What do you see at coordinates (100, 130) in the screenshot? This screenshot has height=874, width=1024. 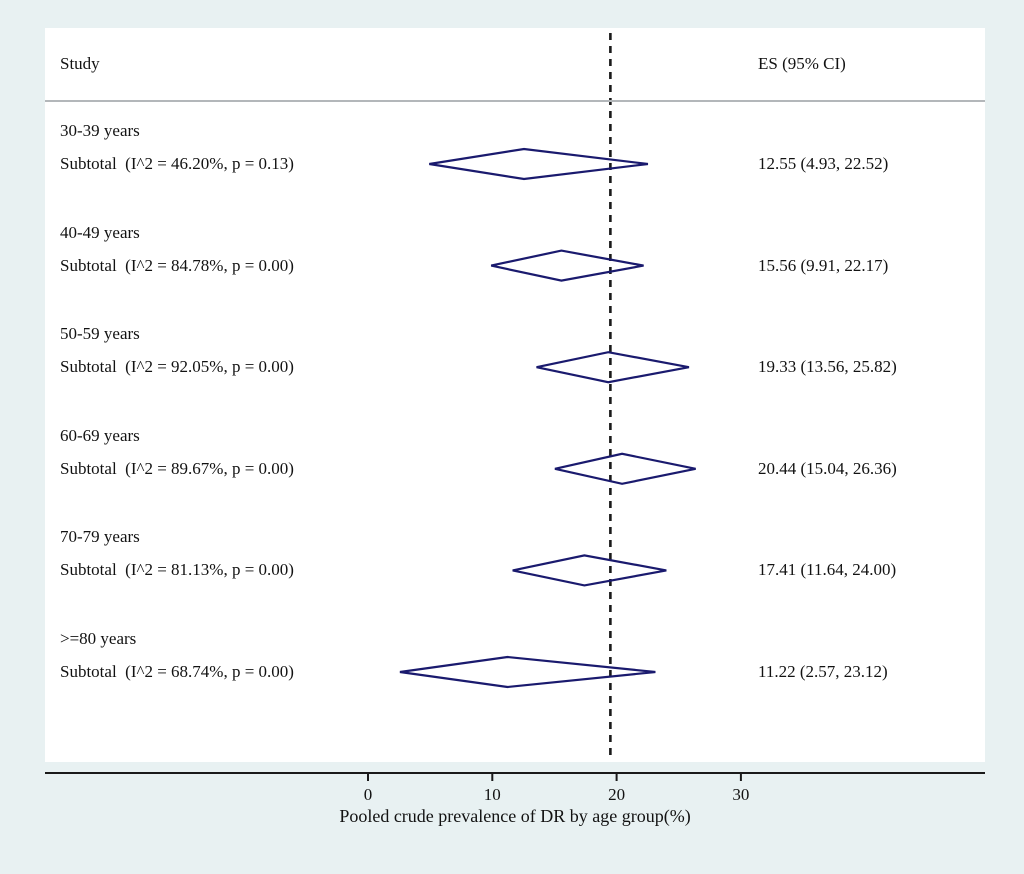 I see `group-label: 30-39 years` at bounding box center [100, 130].